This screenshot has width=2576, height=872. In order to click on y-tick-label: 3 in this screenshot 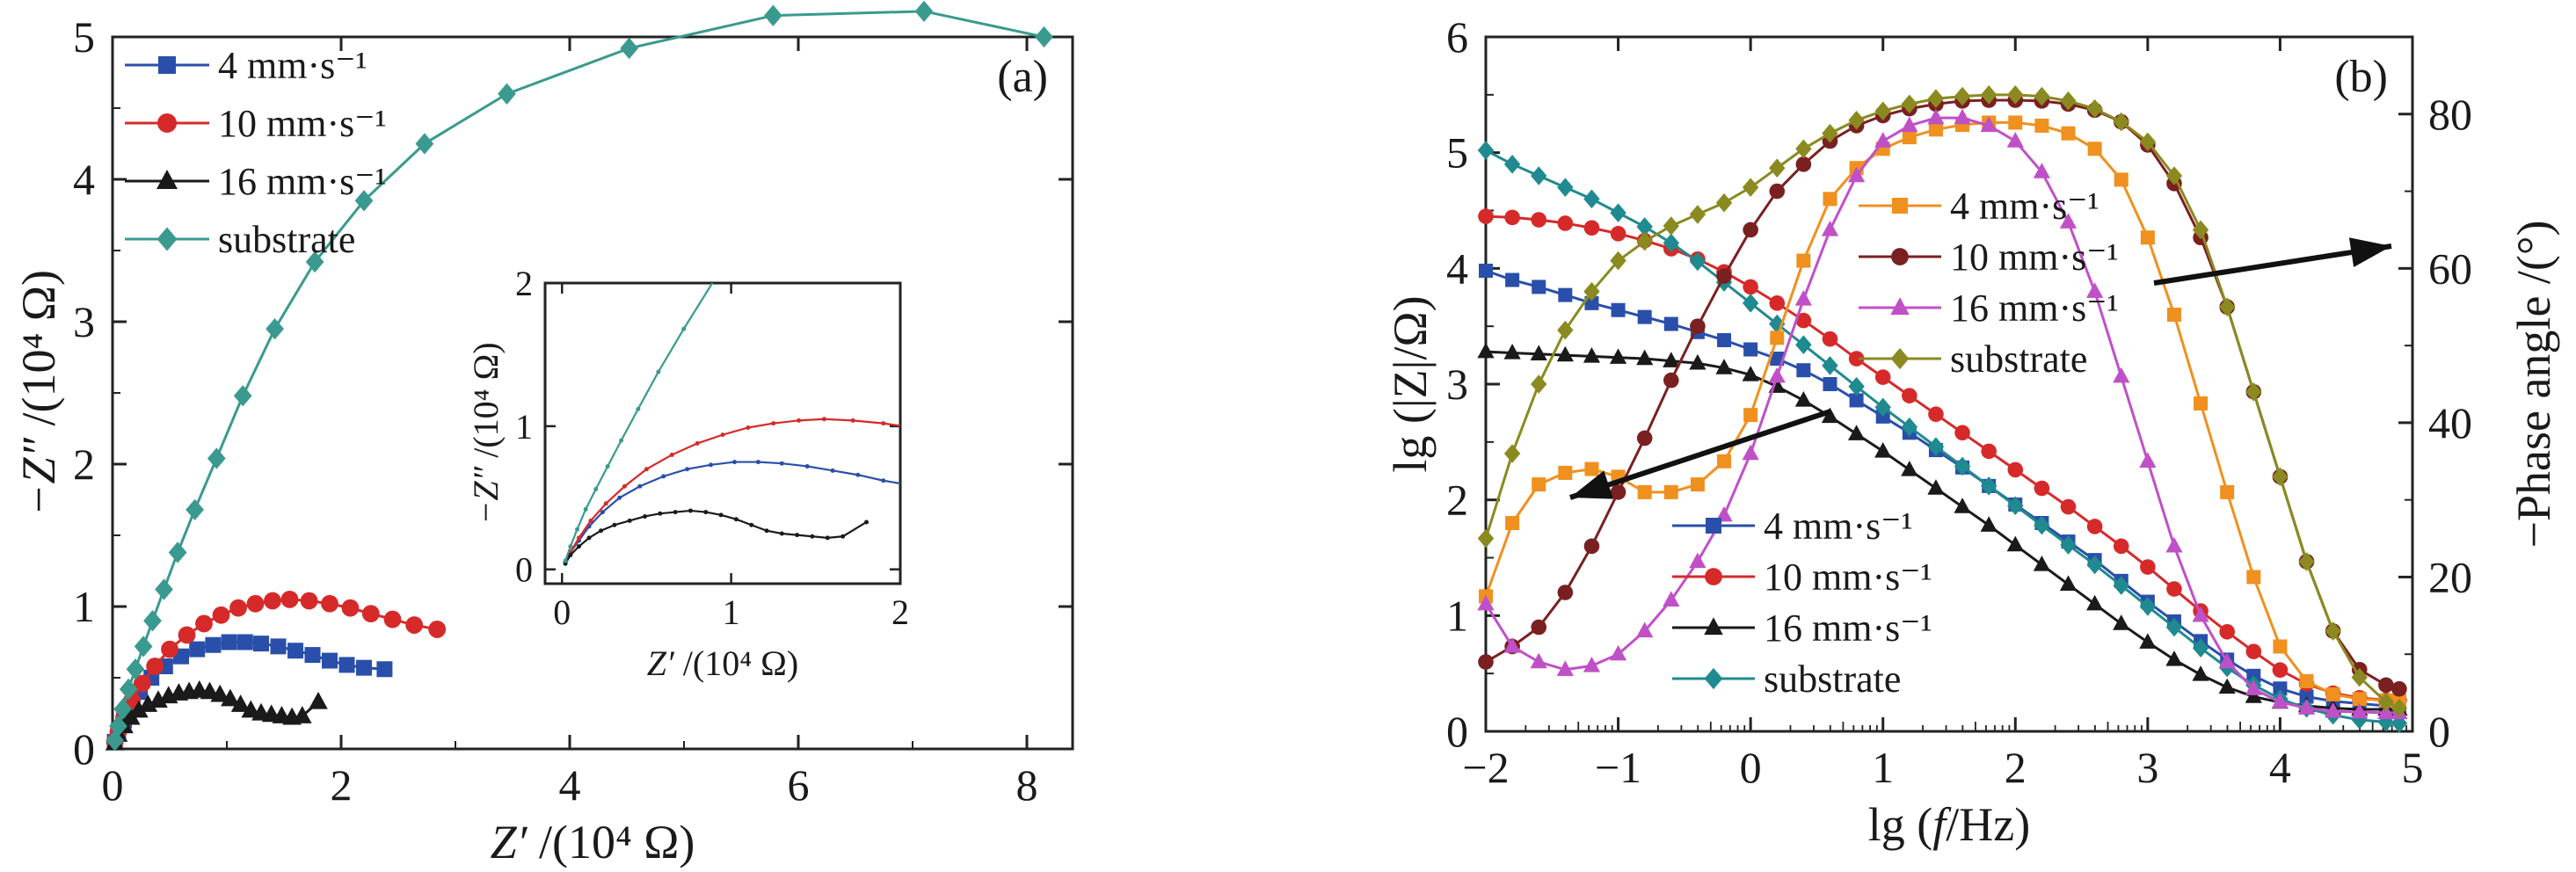, I will do `click(84, 322)`.